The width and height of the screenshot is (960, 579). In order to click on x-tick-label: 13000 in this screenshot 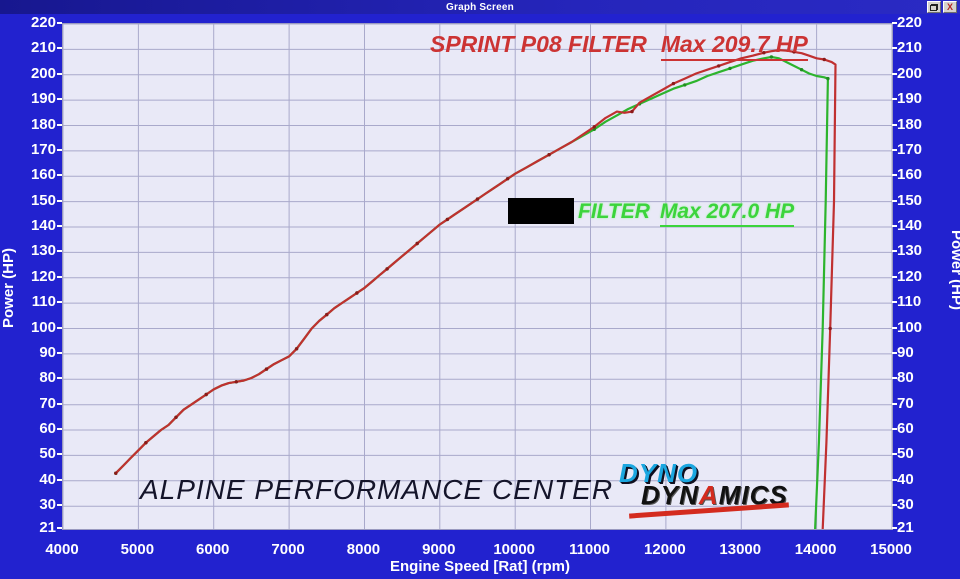, I will do `click(740, 549)`.